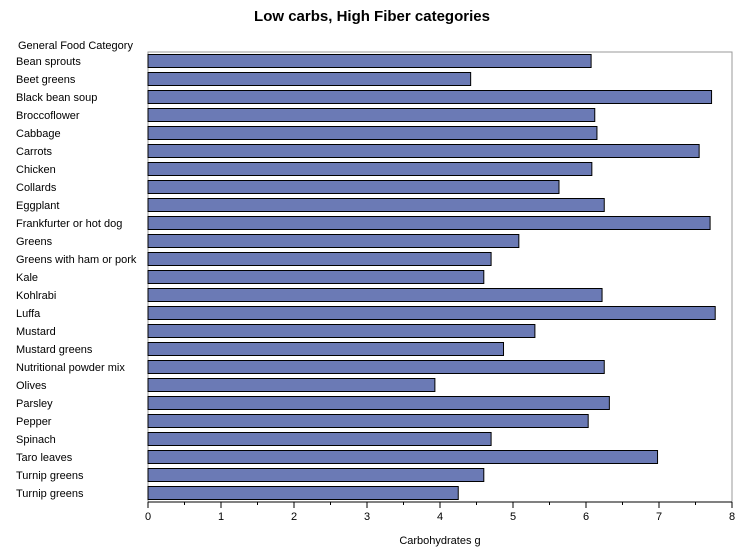 Image resolution: width=744 pixels, height=551 pixels. I want to click on x-tick-label: 4, so click(440, 517).